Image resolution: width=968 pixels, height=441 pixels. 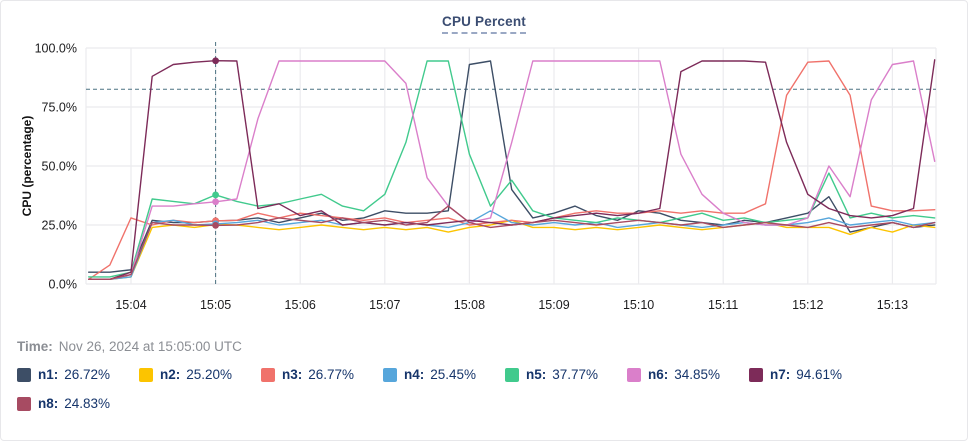 I want to click on legend-swatch-n7, so click(x=756, y=374).